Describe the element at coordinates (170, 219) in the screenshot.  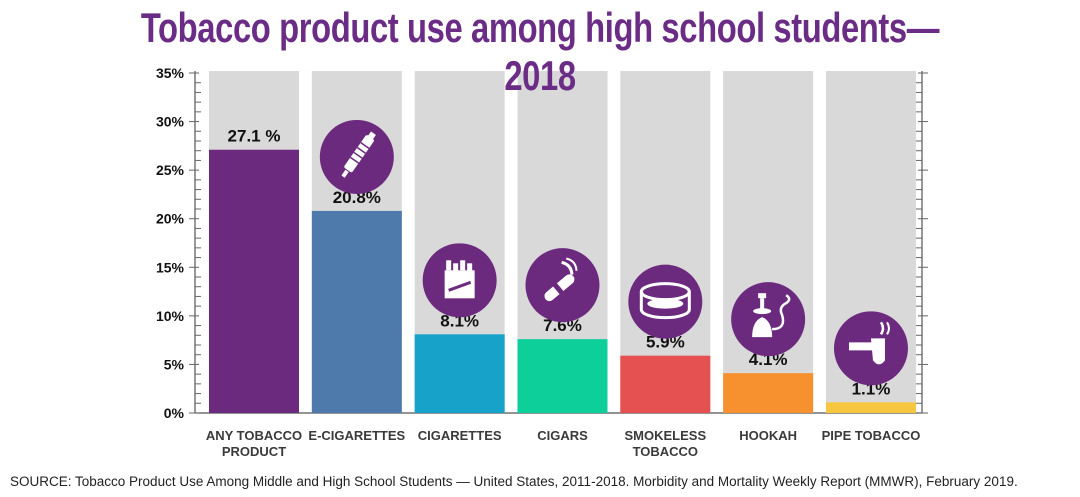
I see `y-tick-label: 20%` at that location.